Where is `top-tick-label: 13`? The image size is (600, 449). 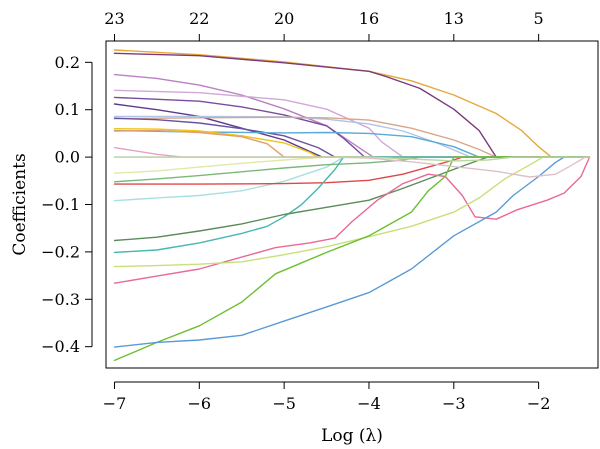
top-tick-label: 13 is located at coordinates (454, 18).